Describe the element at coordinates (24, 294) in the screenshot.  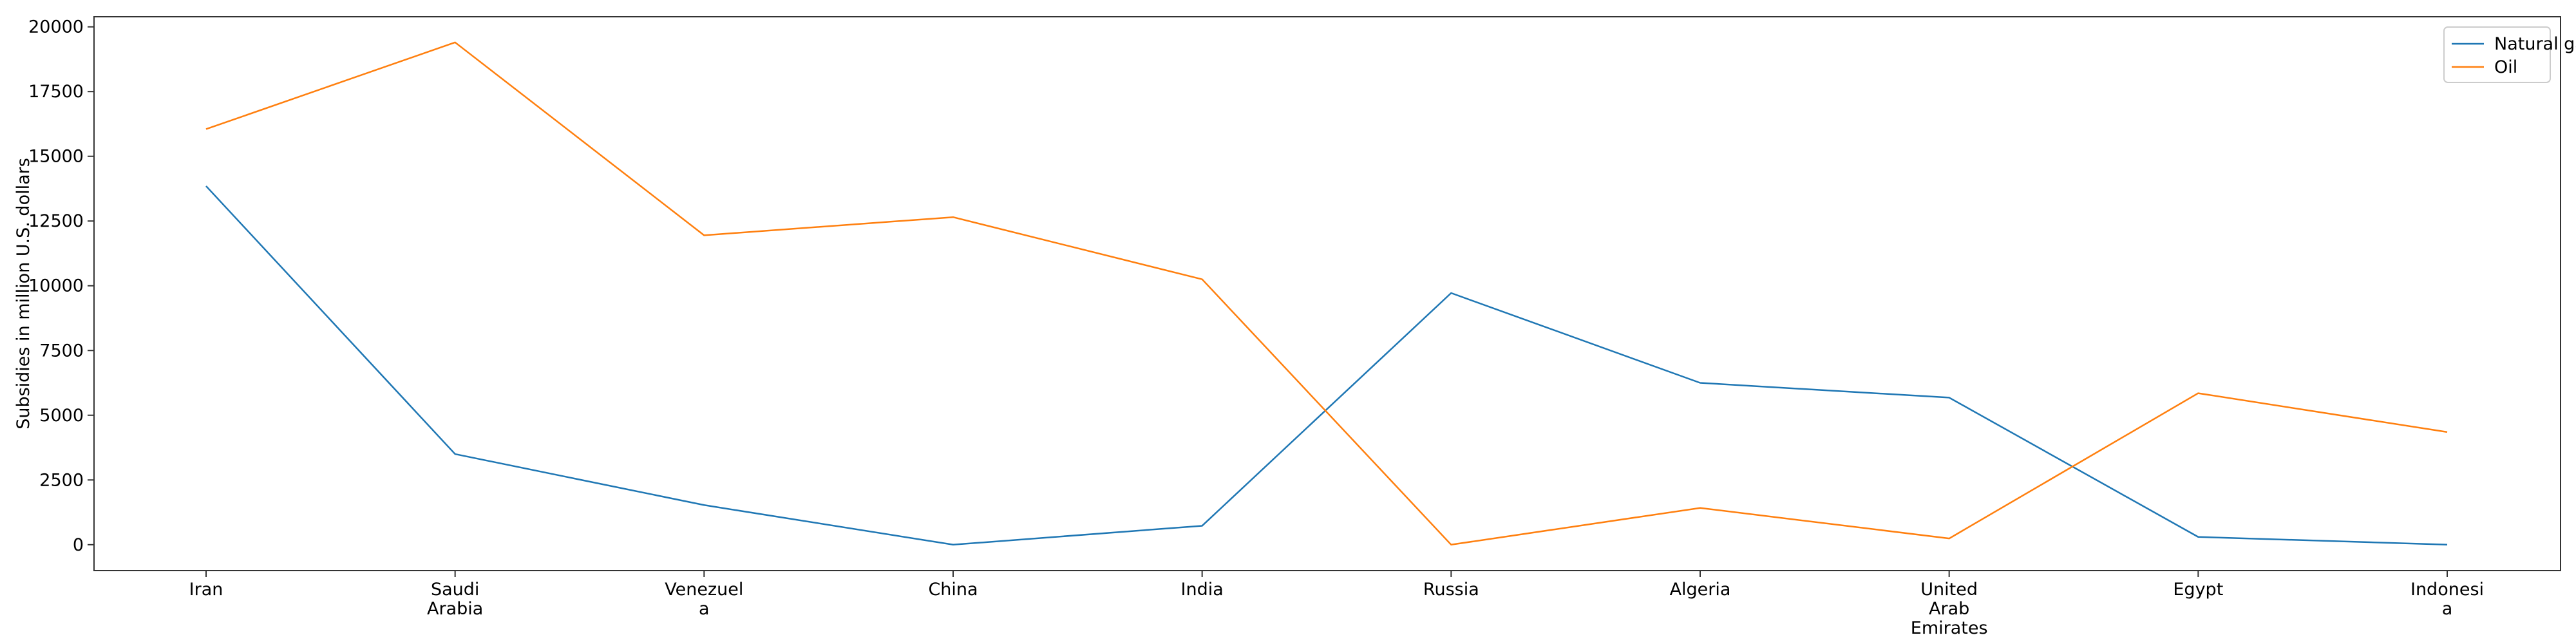
I see `y-axis-title: Subsidies in million U.S. dollars` at that location.